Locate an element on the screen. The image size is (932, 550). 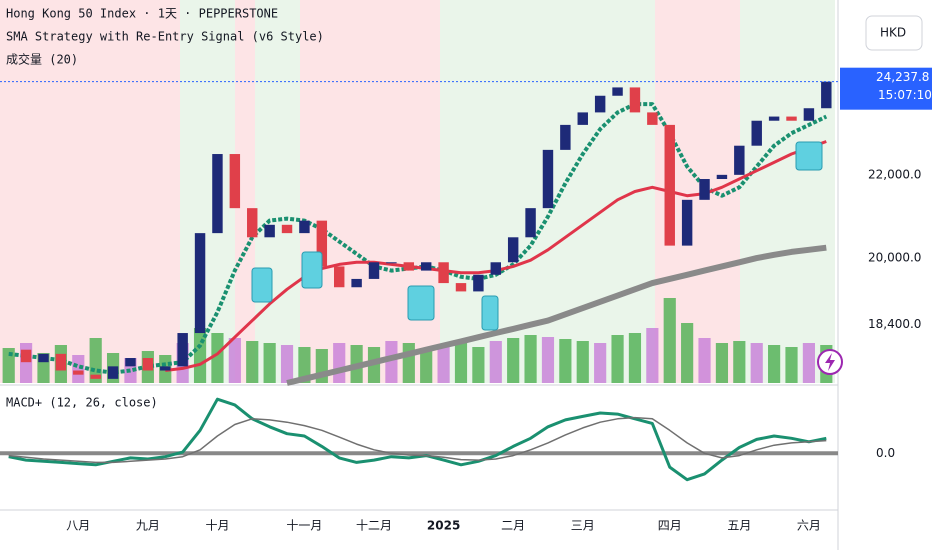
macd-label: MACD+ (12, 26, close) is located at coordinates (82, 403).